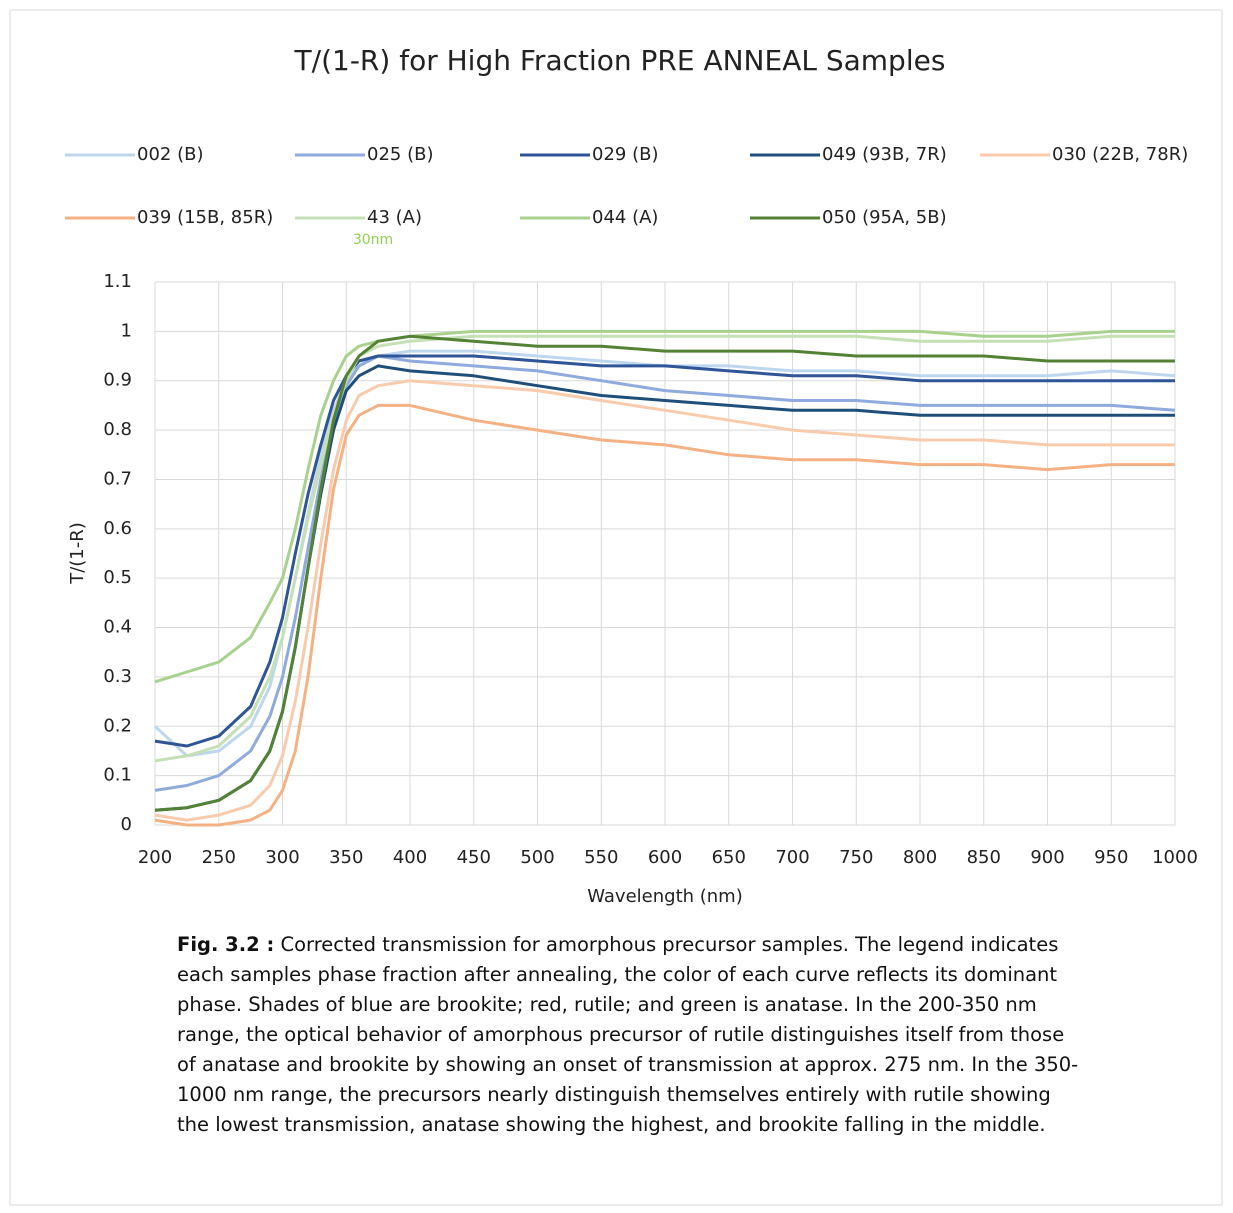 The width and height of the screenshot is (1233, 1213). Describe the element at coordinates (117, 676) in the screenshot. I see `y-tick-label: 0.3` at that location.